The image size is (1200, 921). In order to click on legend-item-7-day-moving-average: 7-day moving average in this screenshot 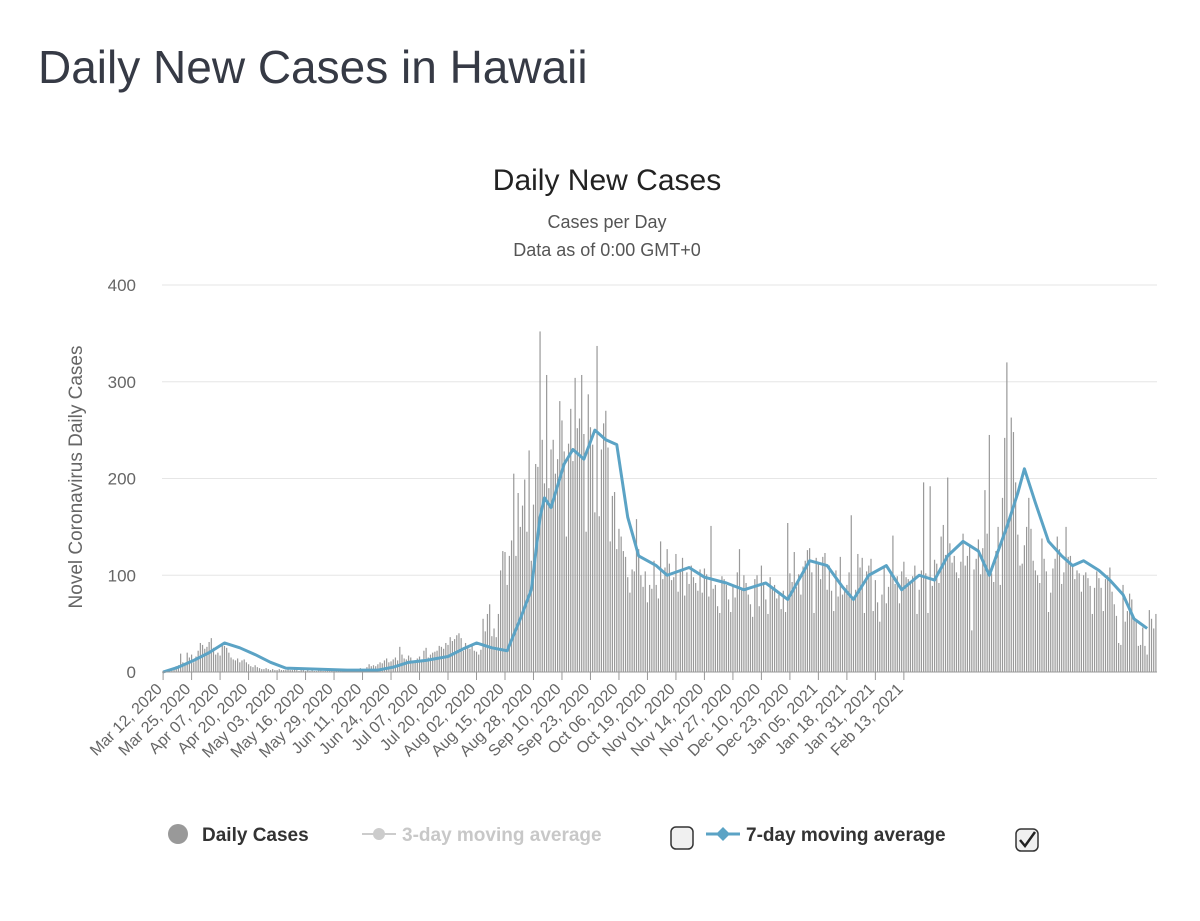, I will do `click(826, 835)`.